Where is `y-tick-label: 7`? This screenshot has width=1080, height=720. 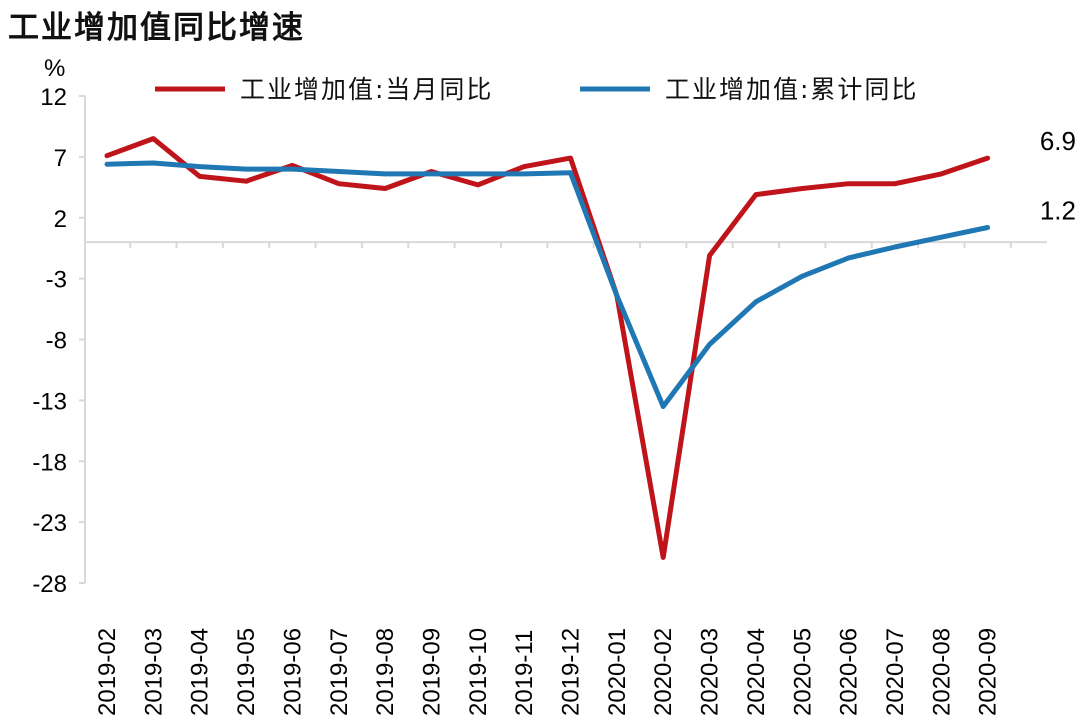
y-tick-label: 7 is located at coordinates (60, 158).